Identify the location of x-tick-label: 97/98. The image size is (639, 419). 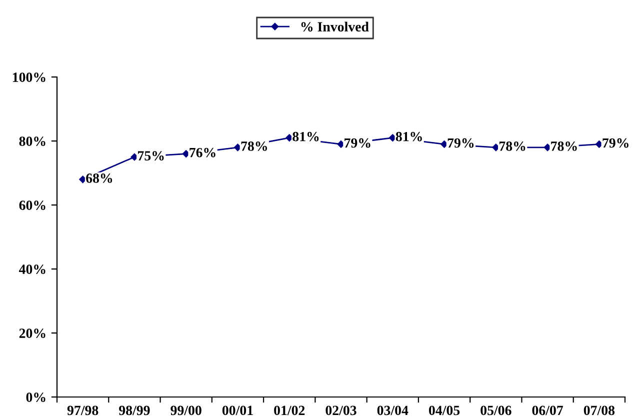
(82, 411).